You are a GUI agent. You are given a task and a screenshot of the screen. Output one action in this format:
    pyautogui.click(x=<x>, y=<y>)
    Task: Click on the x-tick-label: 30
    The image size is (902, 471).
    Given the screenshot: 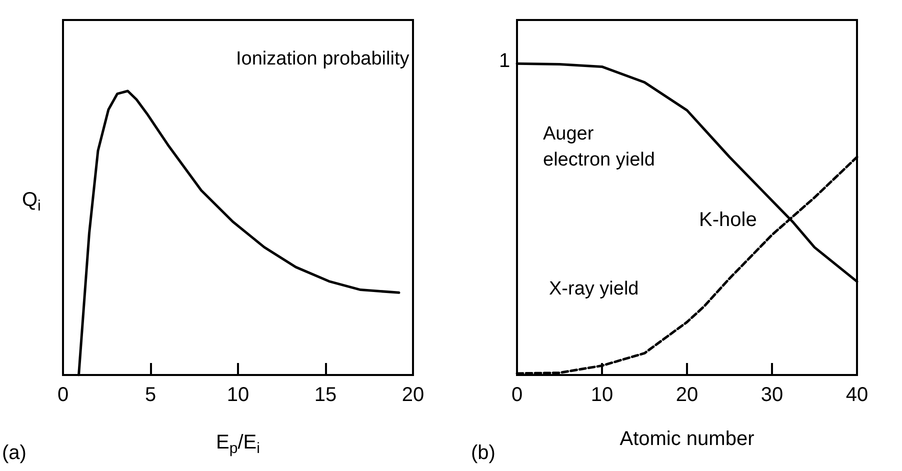 What is the action you would take?
    pyautogui.click(x=772, y=395)
    